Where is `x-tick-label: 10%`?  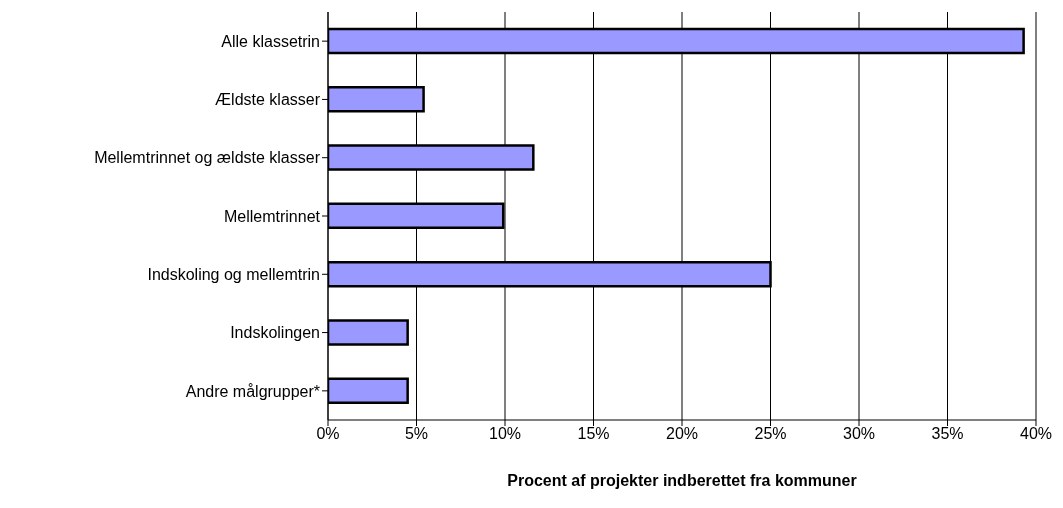 x-tick-label: 10% is located at coordinates (505, 434).